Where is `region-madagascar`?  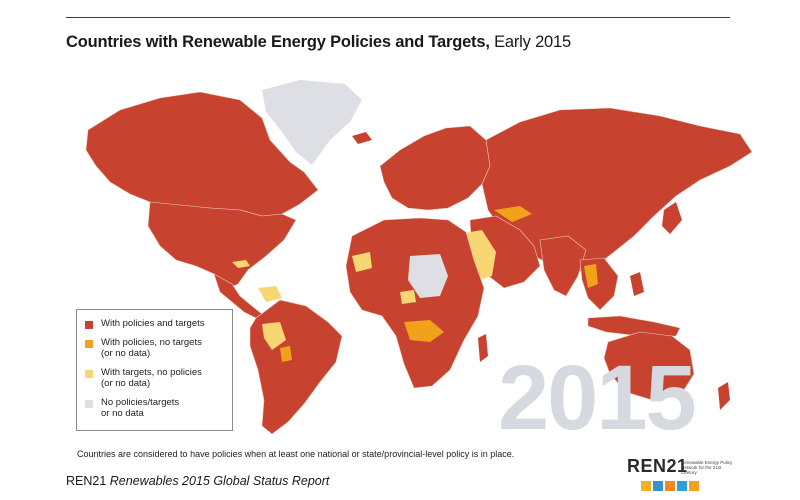
region-madagascar is located at coordinates (483, 348).